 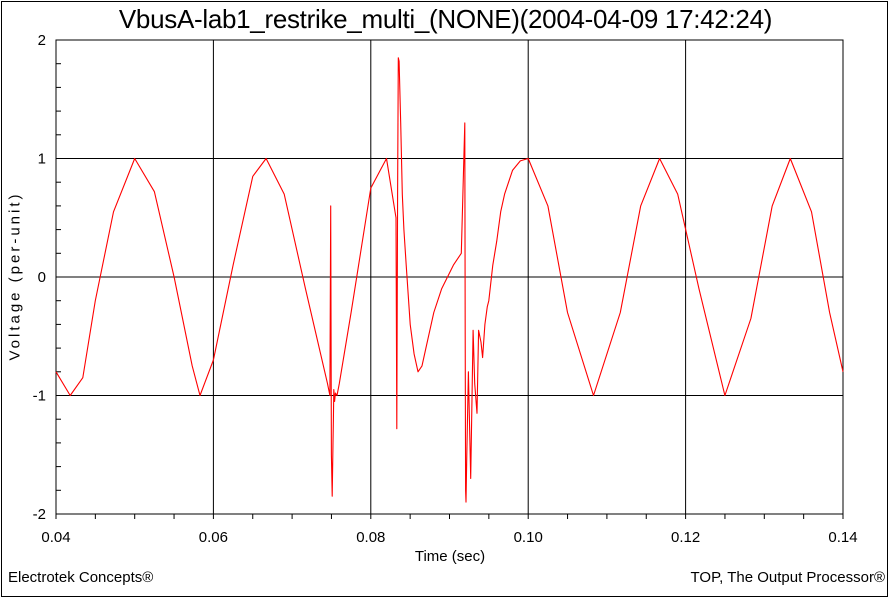 I want to click on footer-left-credit: Electrotek Concepts®, so click(x=81, y=577).